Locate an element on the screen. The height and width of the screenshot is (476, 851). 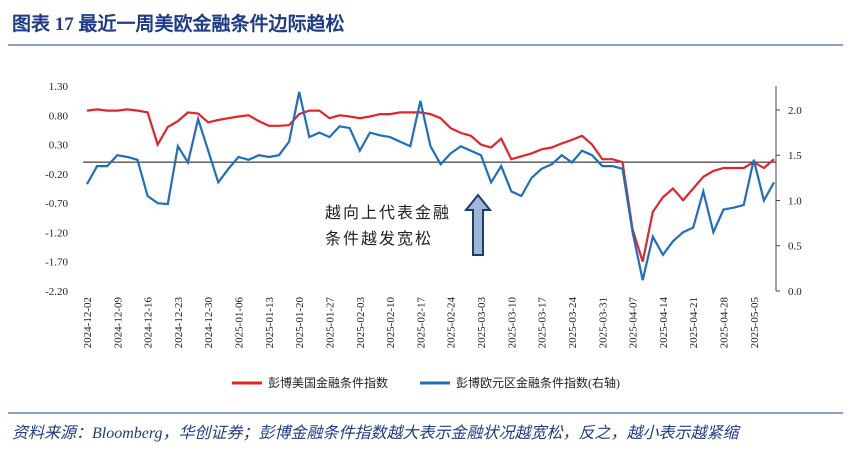
x-tick-label: 2025-02-17 is located at coordinates (421, 323).